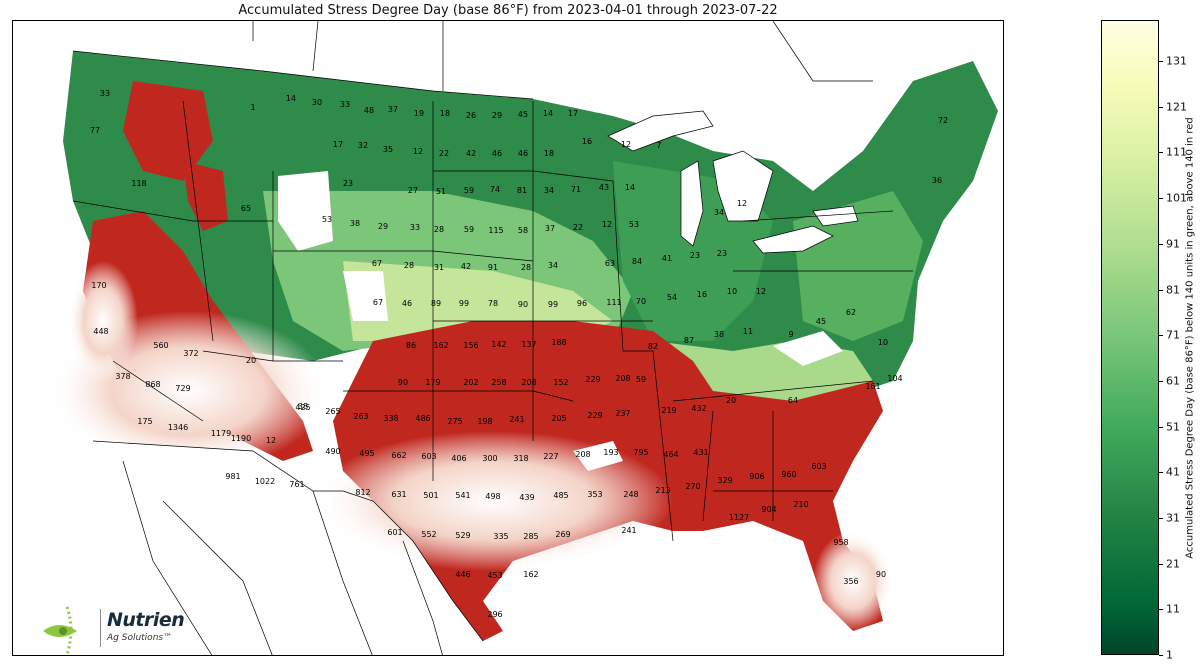  What do you see at coordinates (895, 378) in the screenshot?
I see `map-value-label: 104` at bounding box center [895, 378].